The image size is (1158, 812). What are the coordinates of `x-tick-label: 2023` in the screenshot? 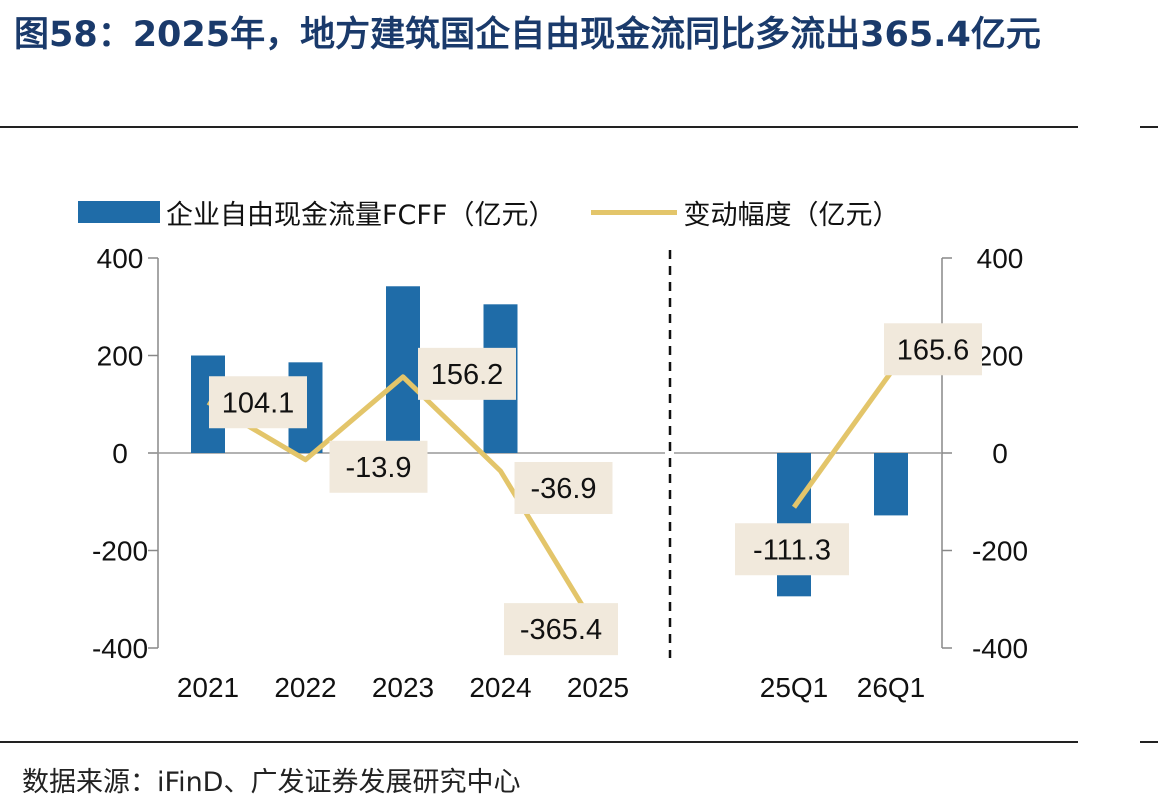 It's located at (403, 687).